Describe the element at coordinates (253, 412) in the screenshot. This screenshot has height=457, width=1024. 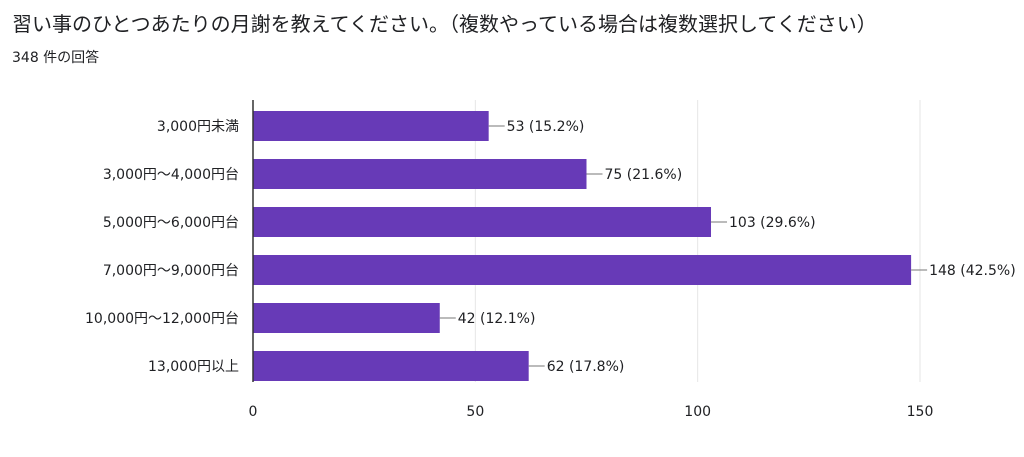
I see `x-tick-label-0: 0` at that location.